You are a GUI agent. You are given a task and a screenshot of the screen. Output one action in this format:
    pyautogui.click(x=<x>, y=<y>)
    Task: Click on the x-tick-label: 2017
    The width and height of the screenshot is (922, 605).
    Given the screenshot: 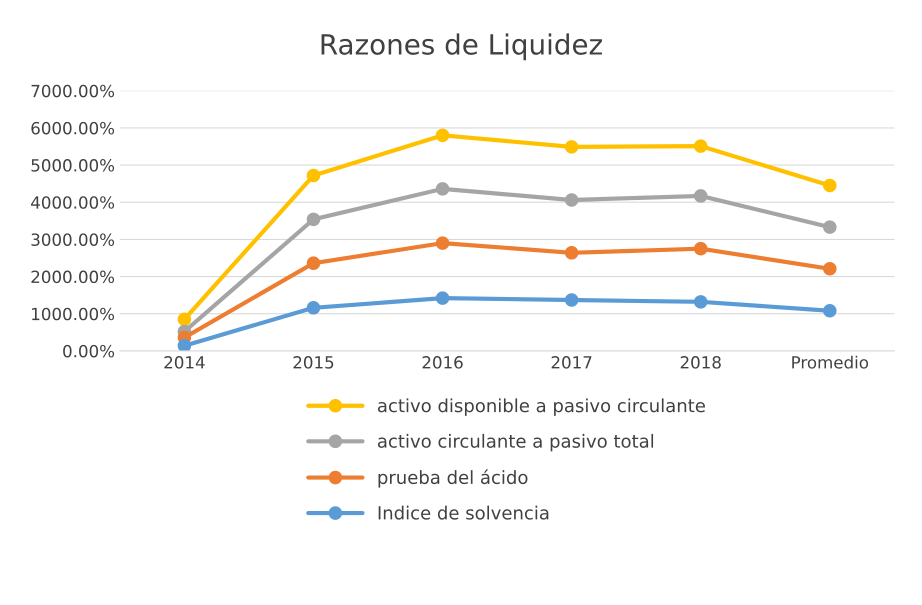 What is the action you would take?
    pyautogui.click(x=572, y=362)
    